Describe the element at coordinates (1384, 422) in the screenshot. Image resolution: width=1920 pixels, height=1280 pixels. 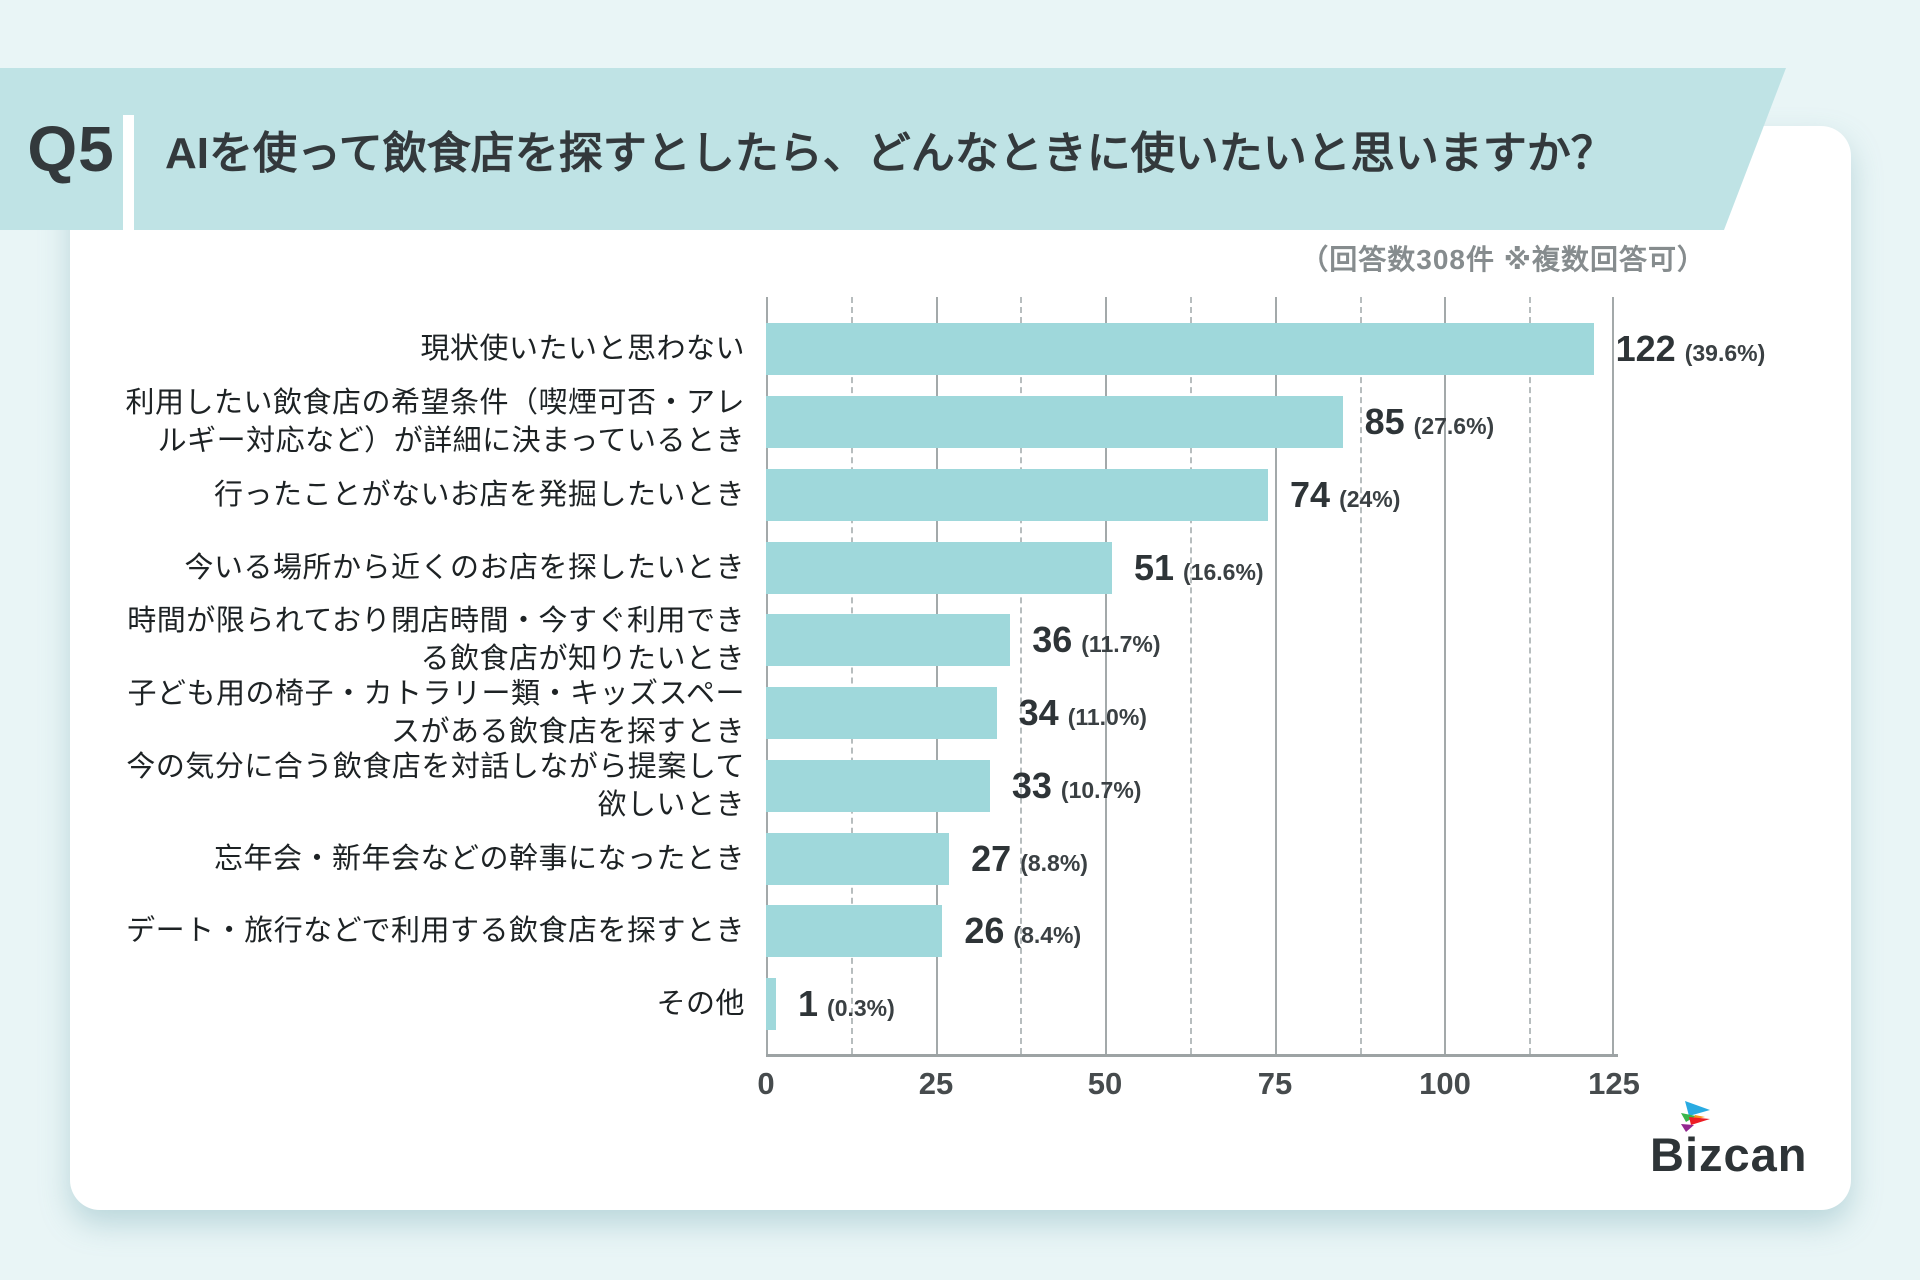
I see `value-number: 85` at that location.